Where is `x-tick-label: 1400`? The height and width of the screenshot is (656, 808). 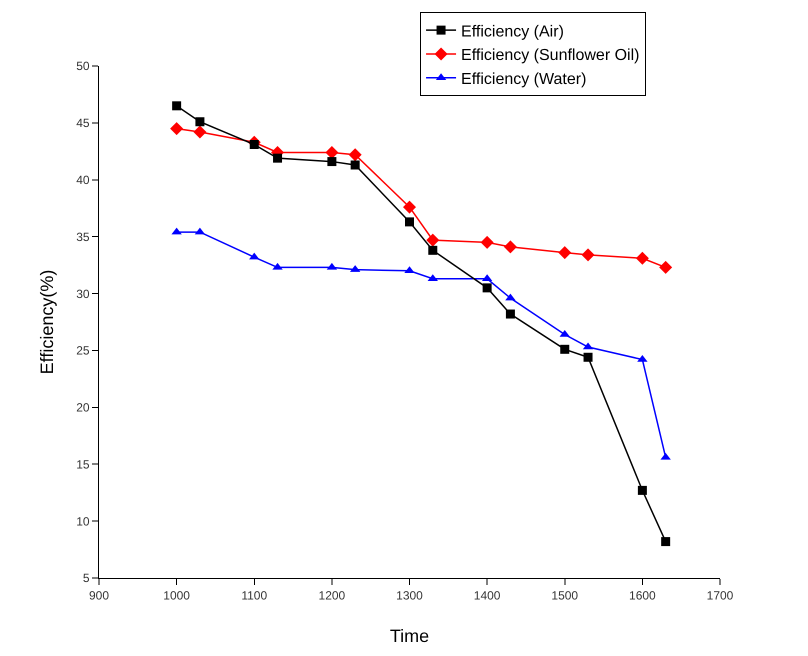
x-tick-label: 1400 is located at coordinates (487, 595).